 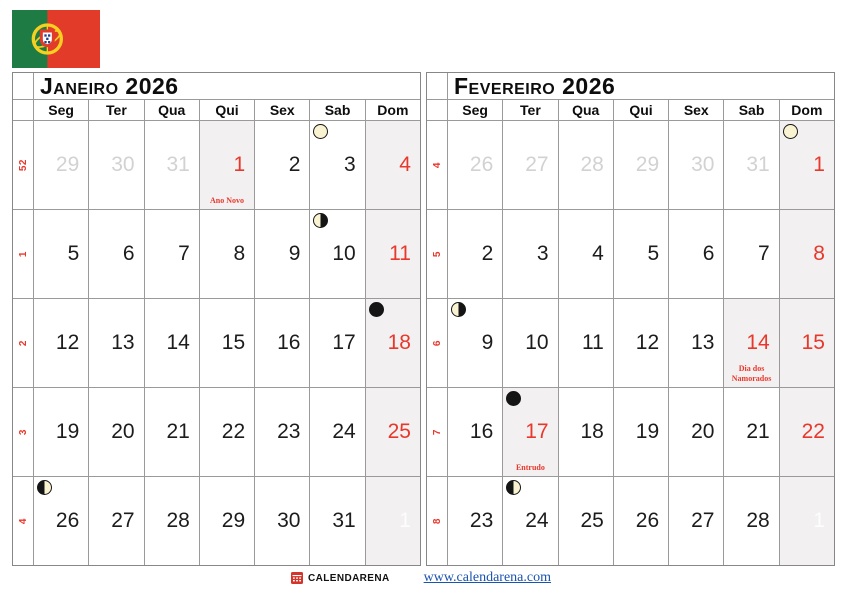 What do you see at coordinates (405, 164) in the screenshot?
I see `day-number: 4` at bounding box center [405, 164].